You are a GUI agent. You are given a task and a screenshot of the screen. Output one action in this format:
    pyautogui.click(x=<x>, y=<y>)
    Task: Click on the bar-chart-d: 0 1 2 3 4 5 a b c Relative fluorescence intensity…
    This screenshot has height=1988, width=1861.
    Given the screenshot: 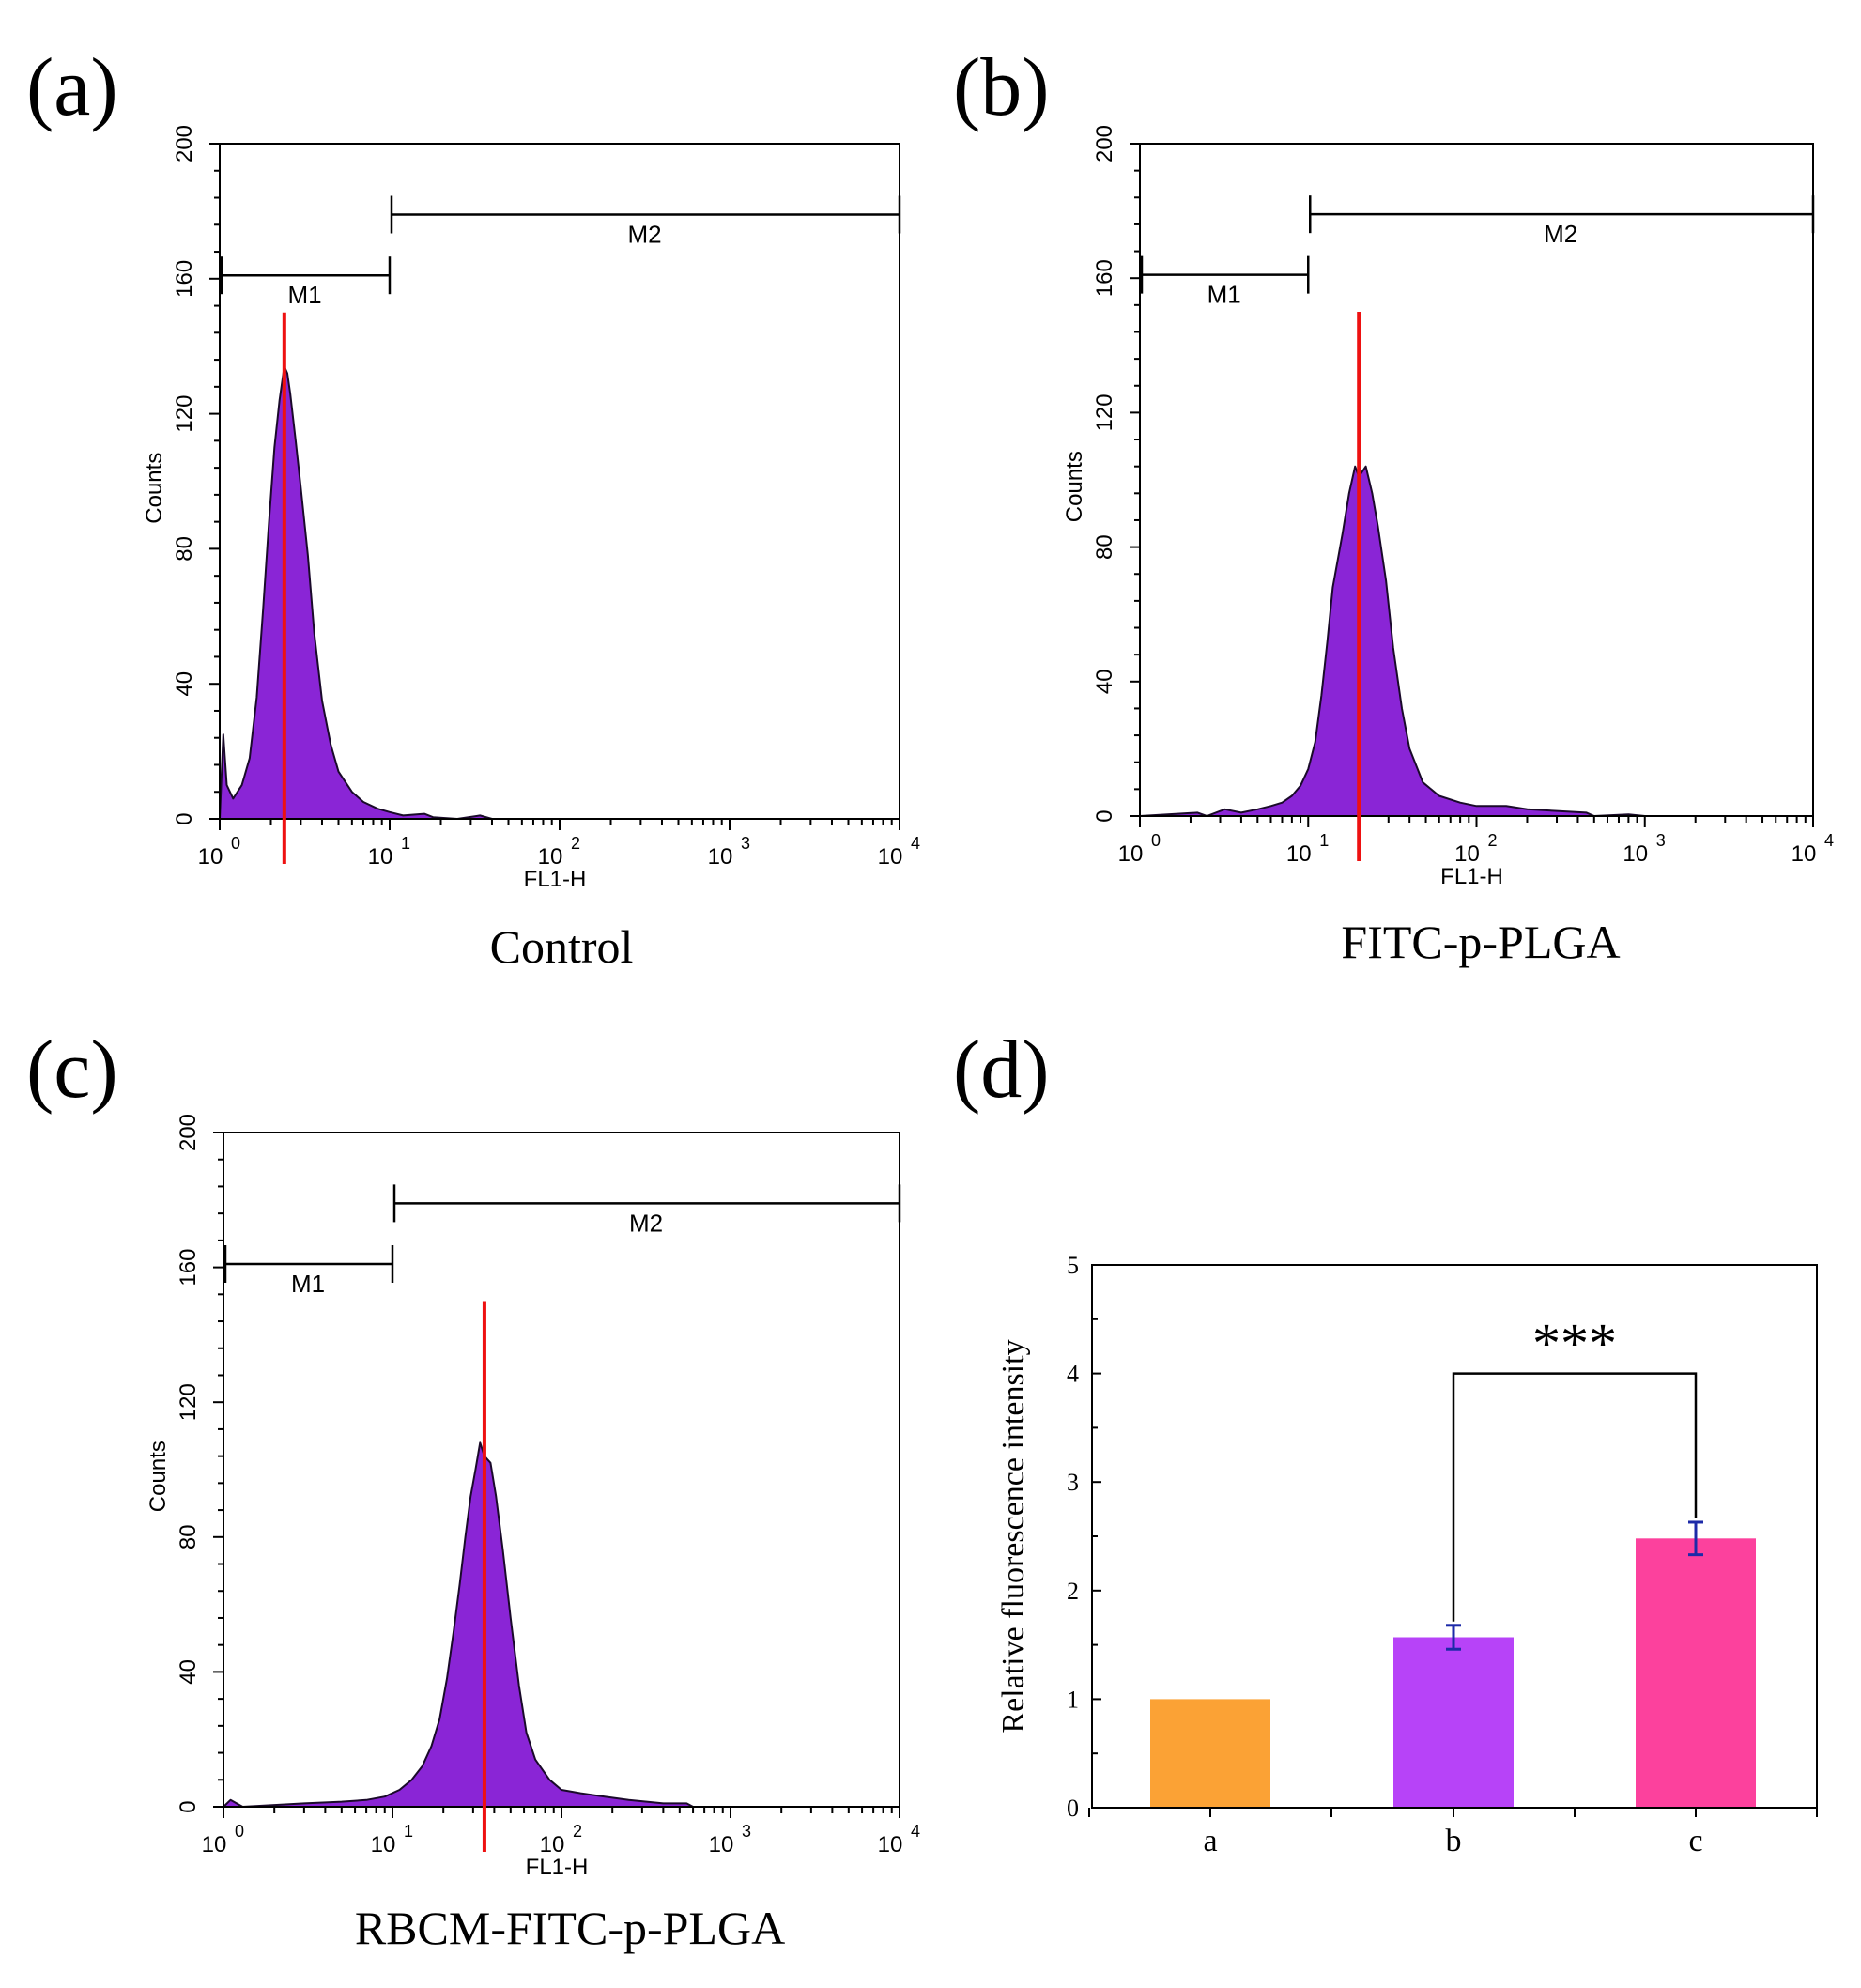 What is the action you would take?
    pyautogui.click(x=1407, y=1555)
    